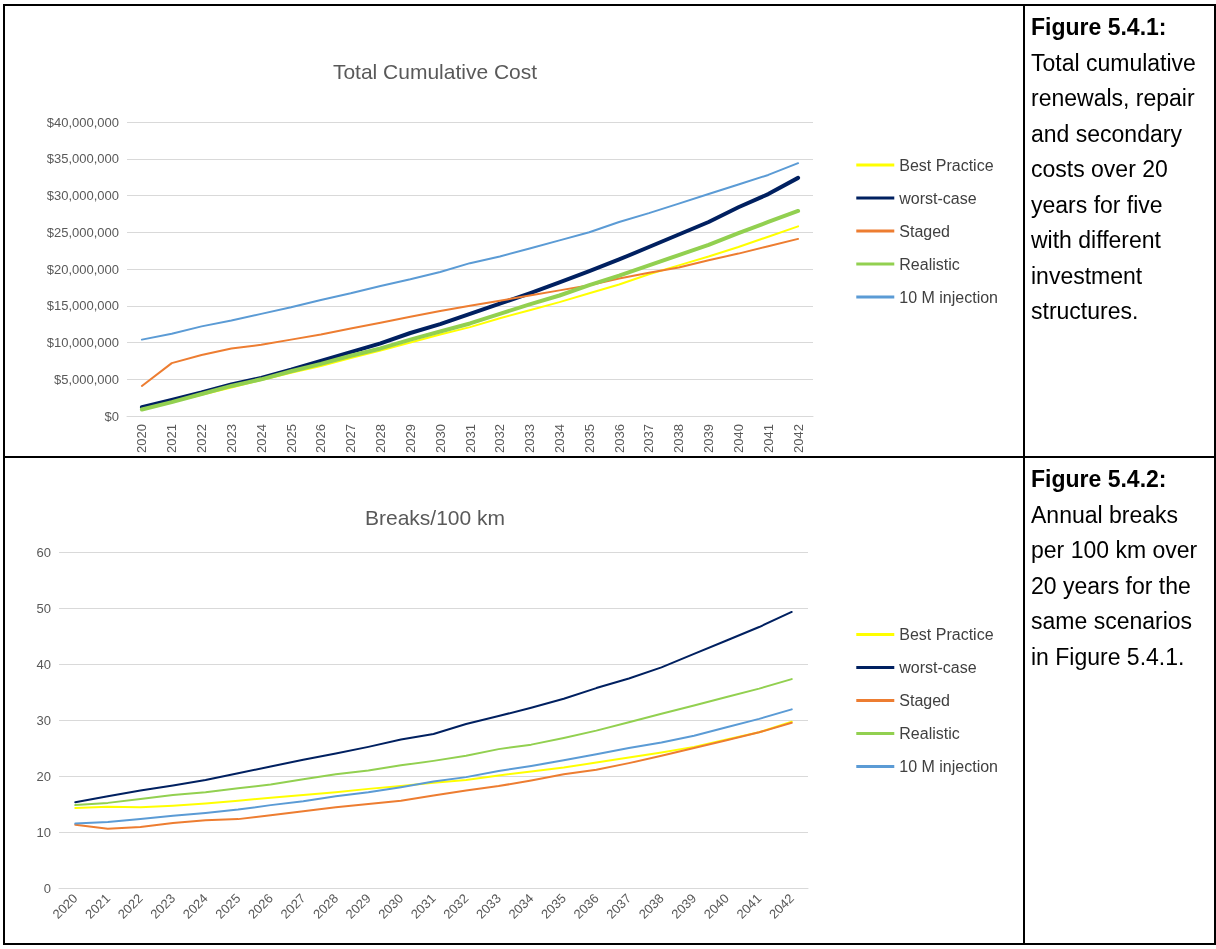 Image resolution: width=1216 pixels, height=949 pixels. I want to click on x-tick-label: 2022, so click(202, 438).